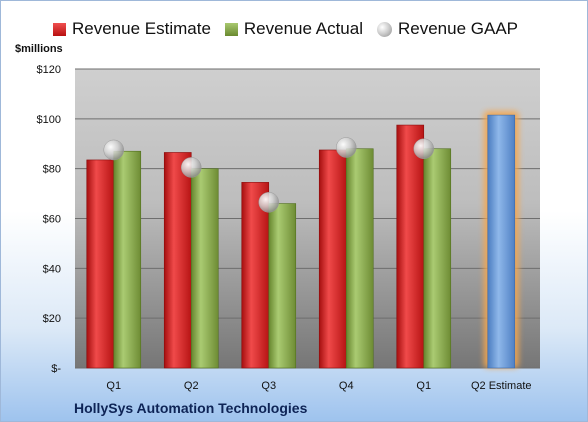 The image size is (588, 422). I want to click on y-tick-label: $120, so click(49, 70).